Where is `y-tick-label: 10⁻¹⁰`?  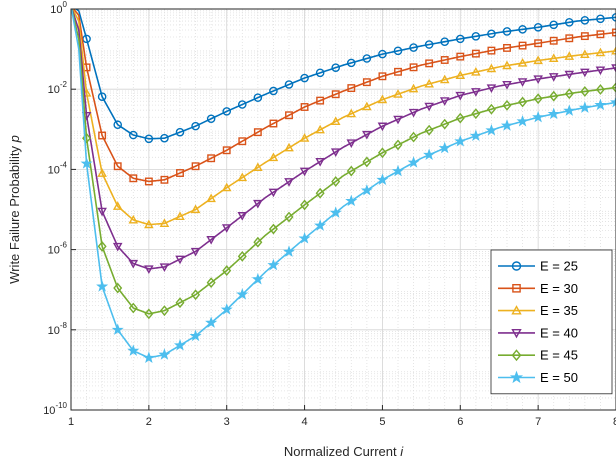 y-tick-label: 10⁻¹⁰ is located at coordinates (55, 409).